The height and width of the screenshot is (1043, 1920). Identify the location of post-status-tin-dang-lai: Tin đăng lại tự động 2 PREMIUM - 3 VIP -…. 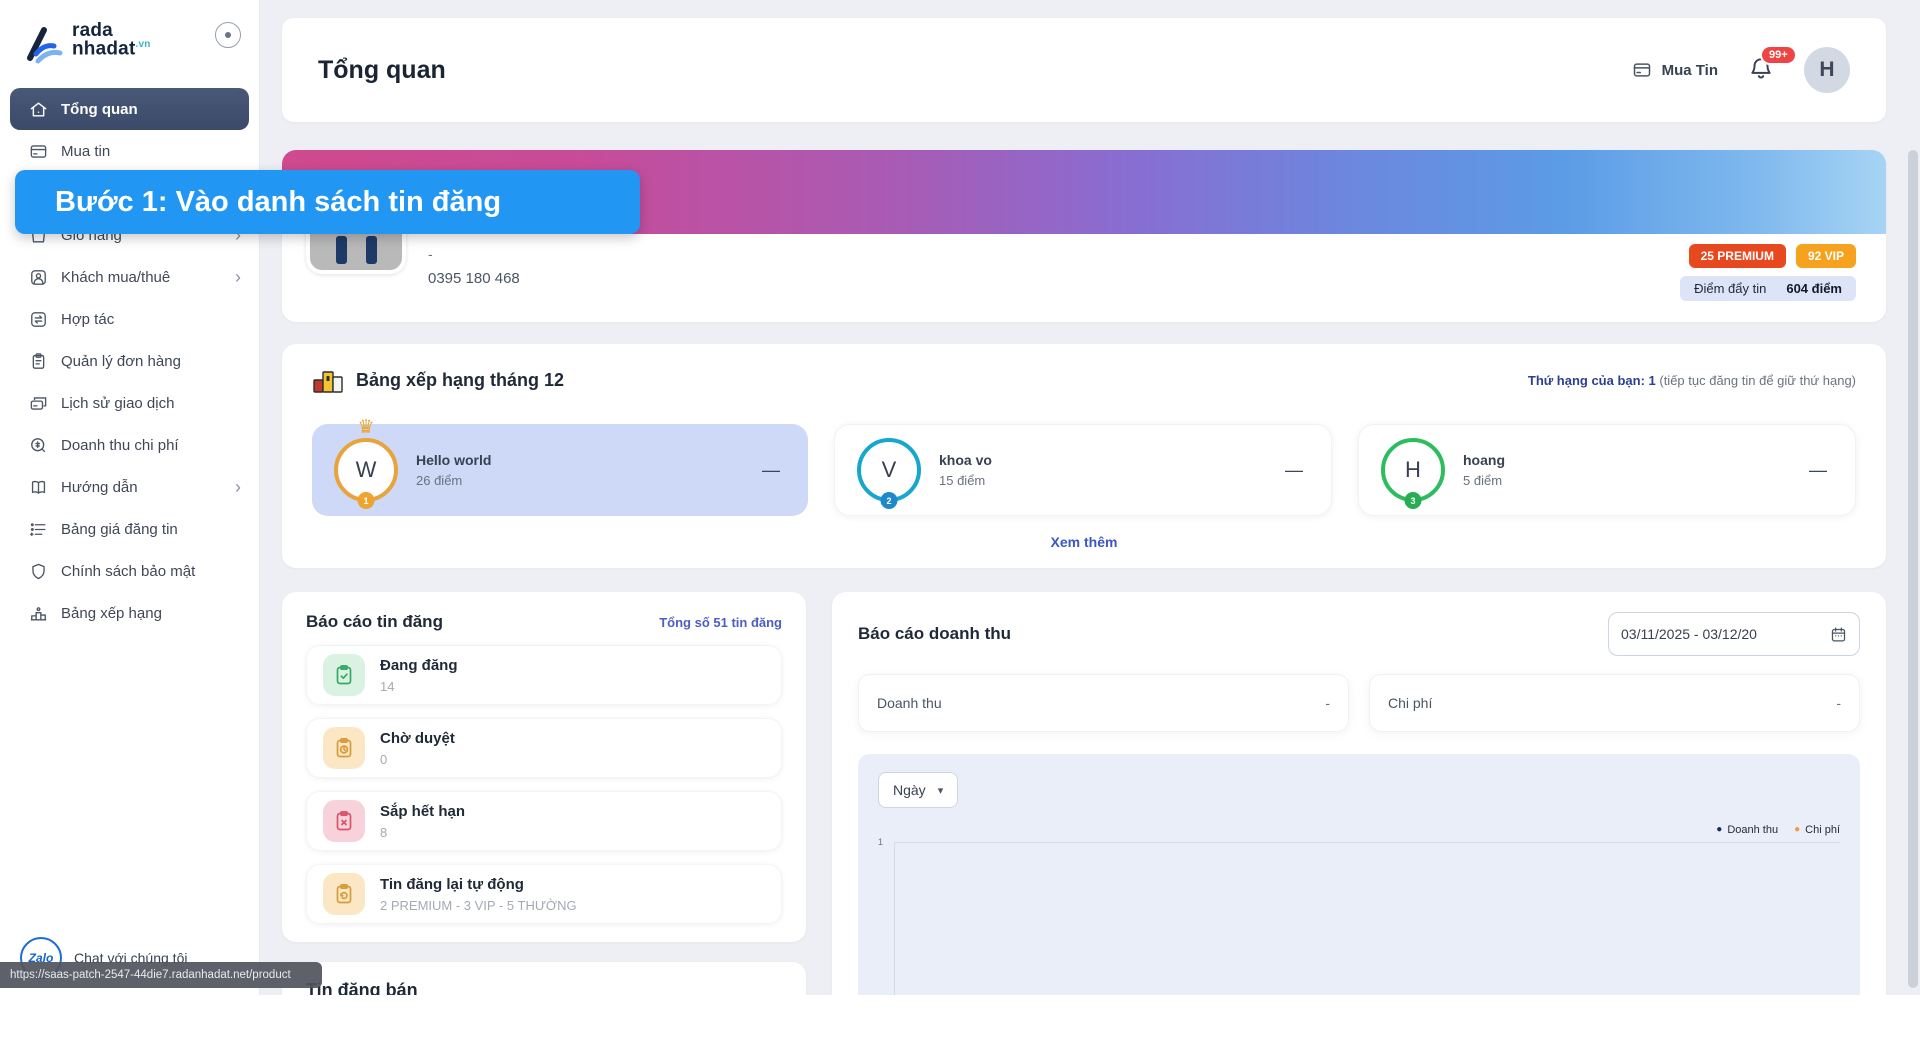
(544, 894).